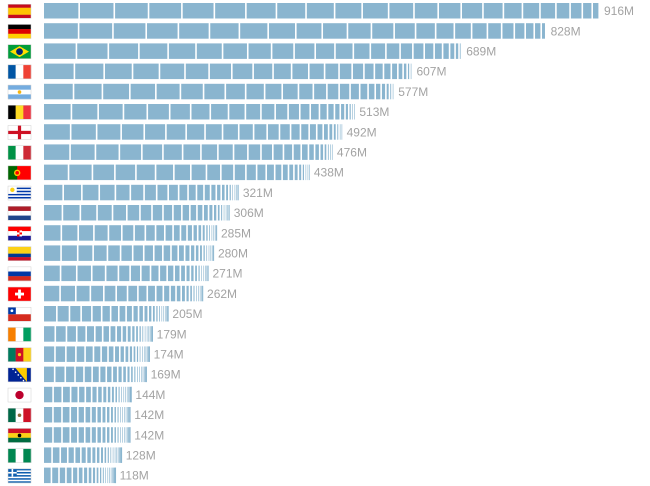 This screenshot has height=486, width=650. I want to click on chart-row: 577M, so click(217, 91).